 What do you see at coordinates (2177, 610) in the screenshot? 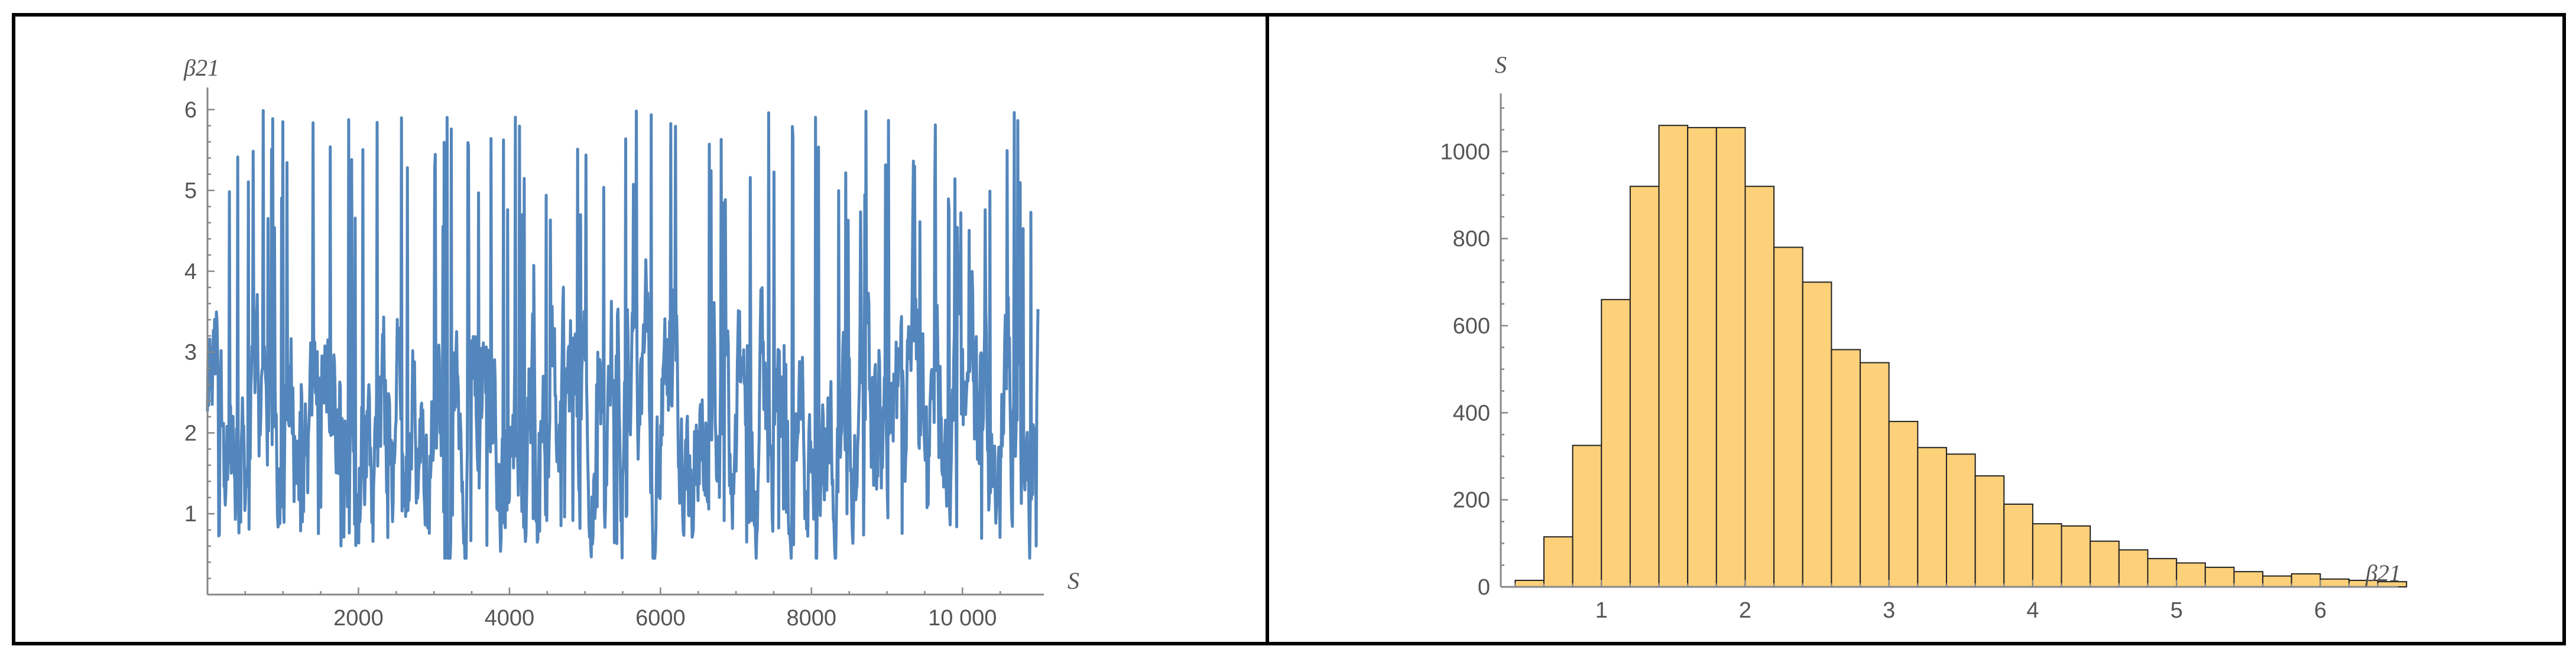
I see `x-tick-label: 5` at bounding box center [2177, 610].